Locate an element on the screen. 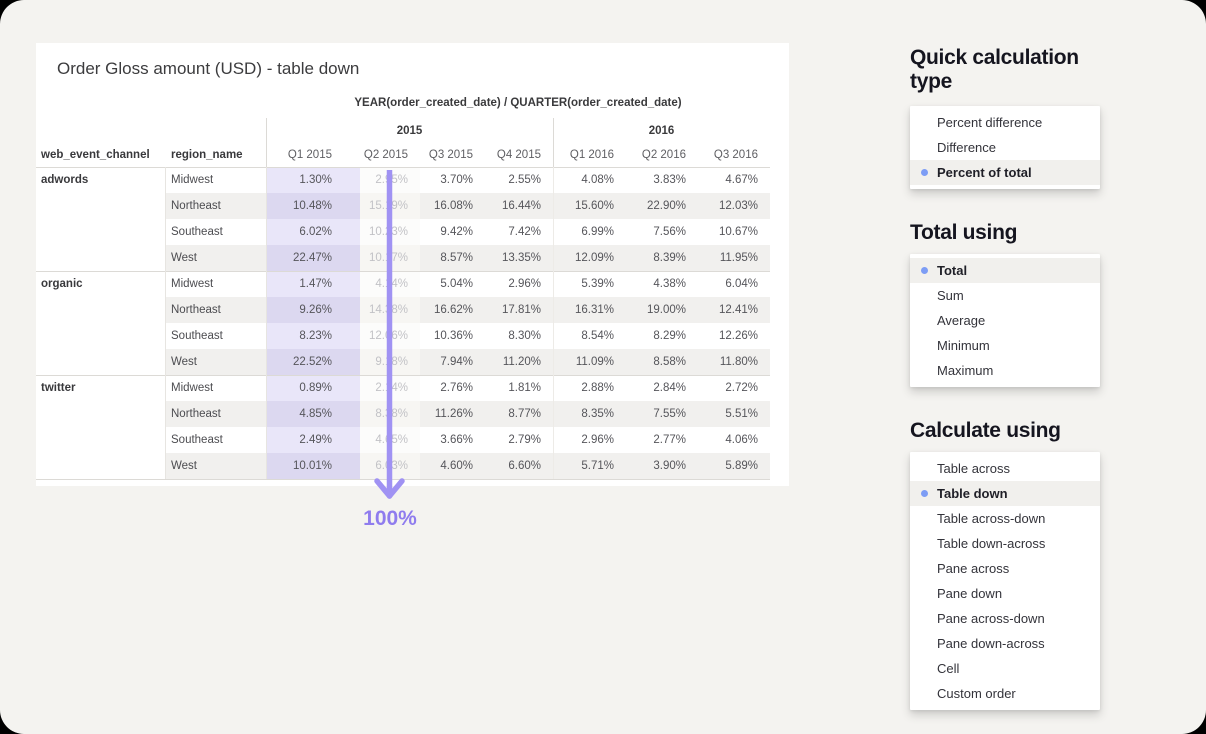 This screenshot has height=734, width=1206. value-cell: 4.08% is located at coordinates (597, 180).